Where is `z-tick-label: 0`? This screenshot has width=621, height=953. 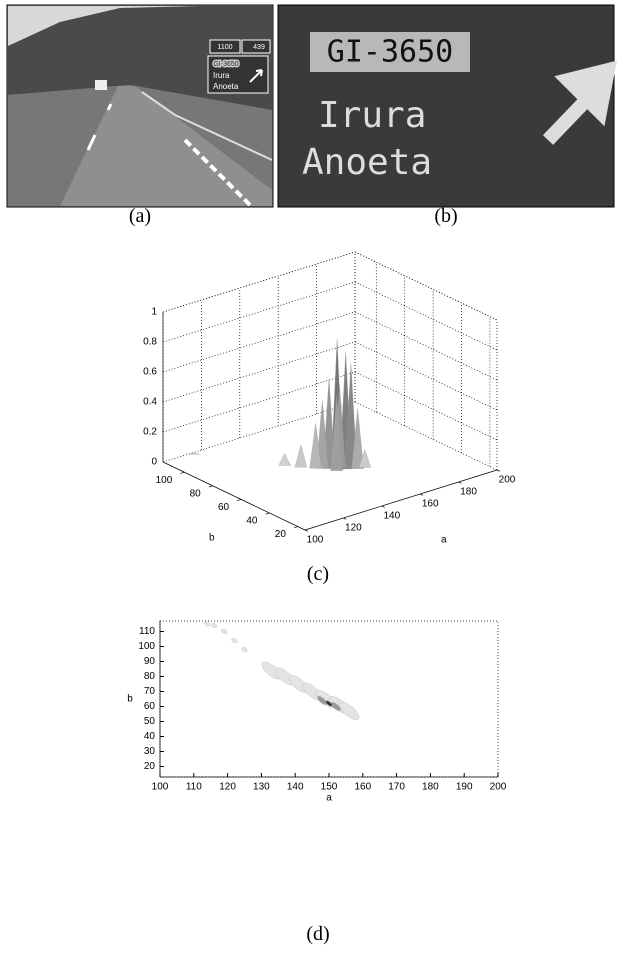
z-tick-label: 0 is located at coordinates (154, 462).